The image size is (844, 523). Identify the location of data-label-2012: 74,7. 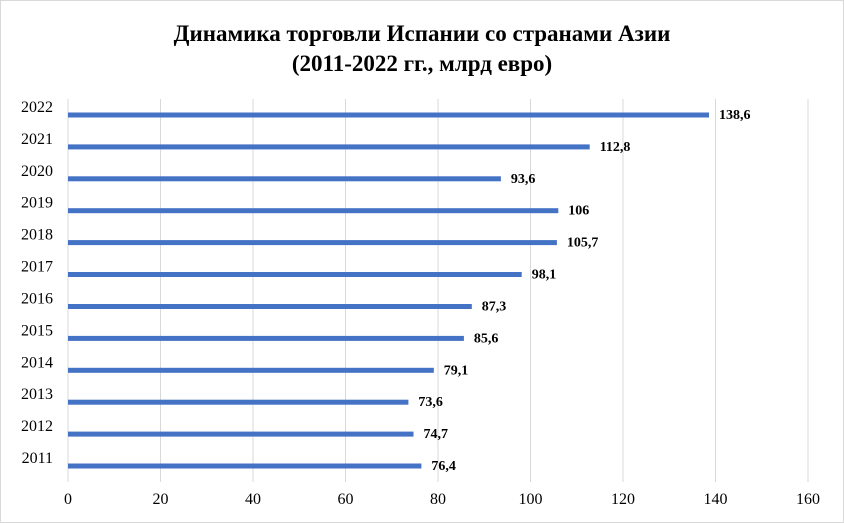
(436, 434).